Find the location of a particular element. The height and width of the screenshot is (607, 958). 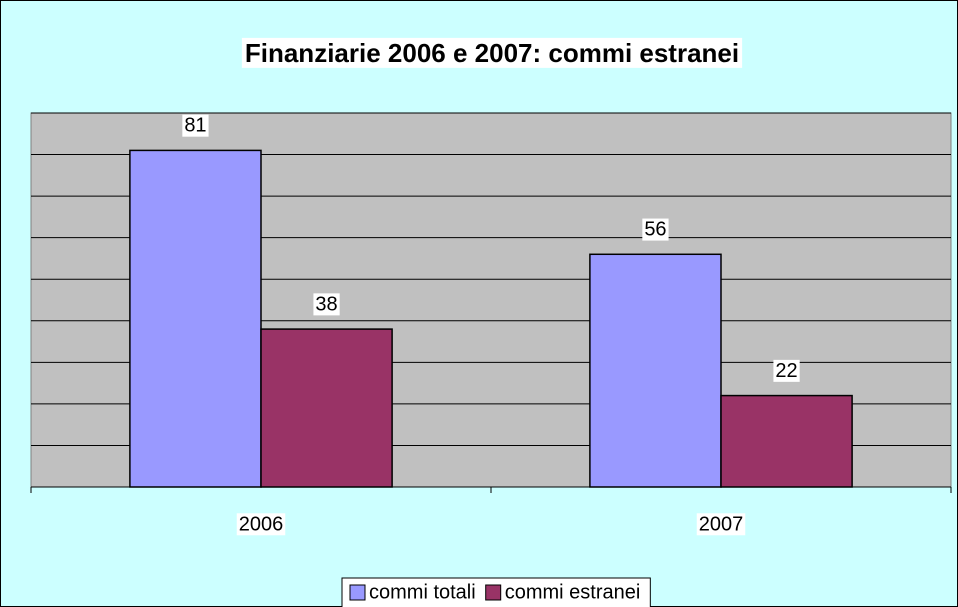

data-label: 38 is located at coordinates (326, 304).